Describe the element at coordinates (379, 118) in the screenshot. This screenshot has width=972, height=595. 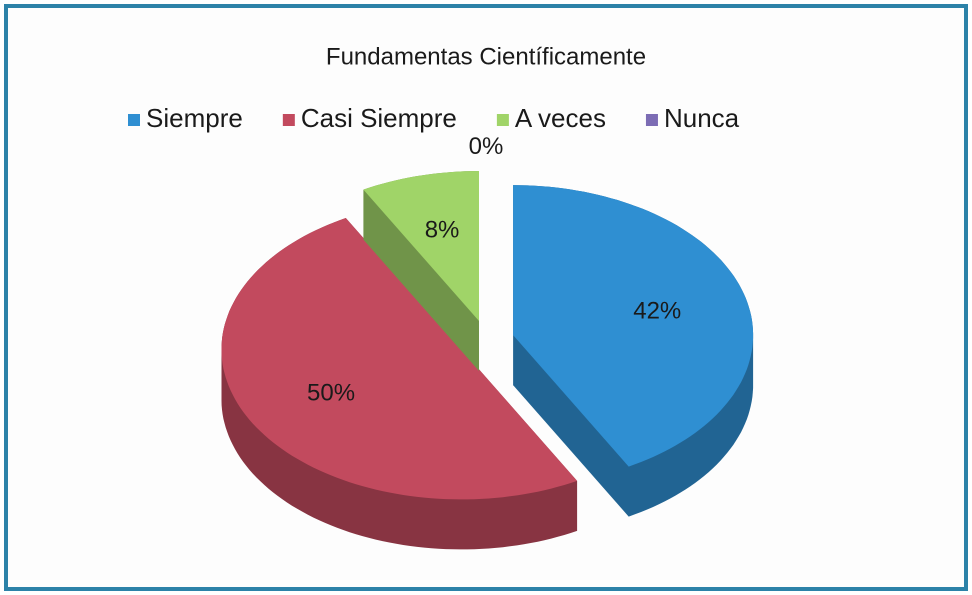
I see `legend-label: Casi Siempre` at that location.